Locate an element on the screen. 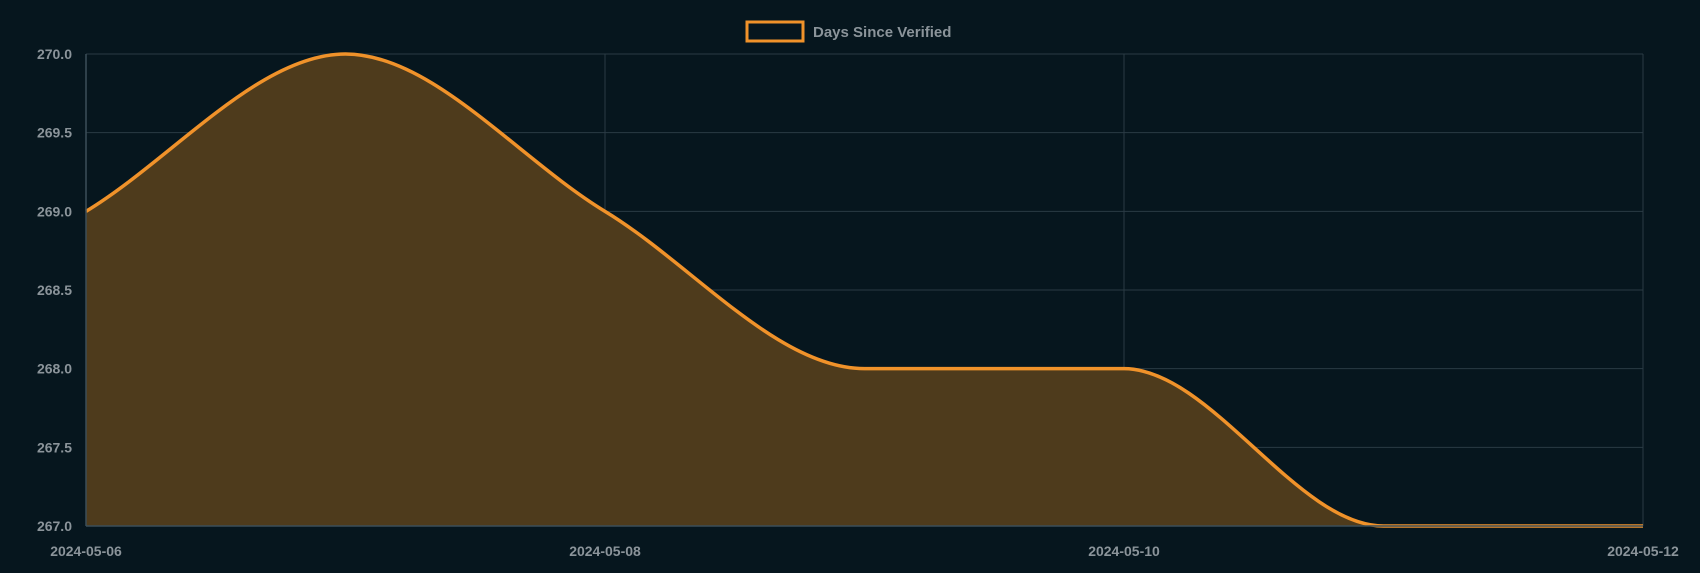  legend-label: Days Since Verified is located at coordinates (882, 32).